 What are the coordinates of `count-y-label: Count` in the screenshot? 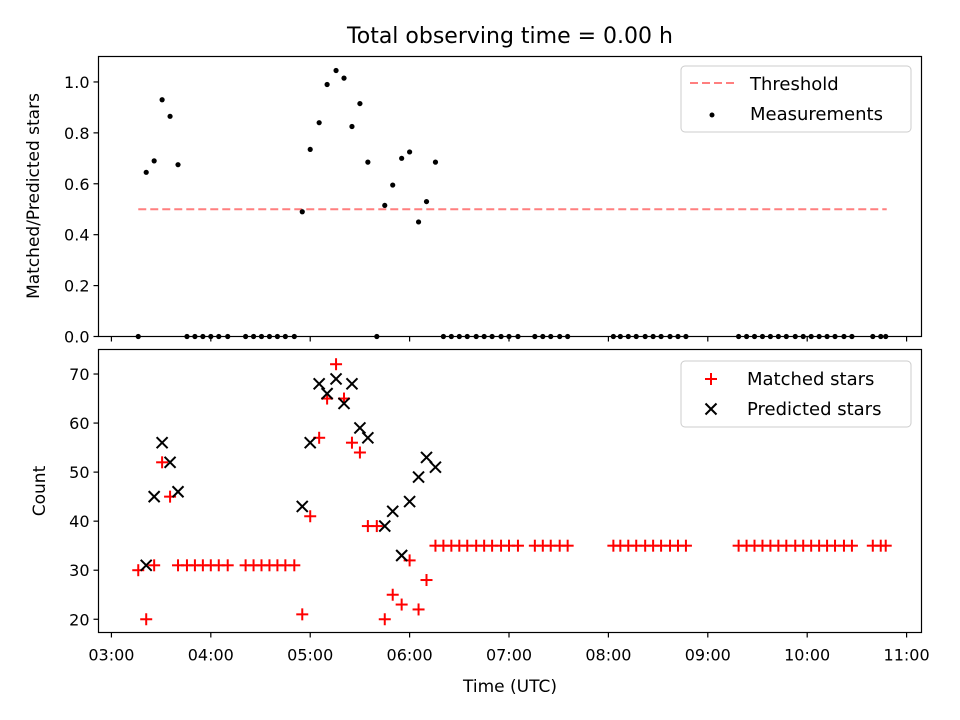 It's located at (40, 490).